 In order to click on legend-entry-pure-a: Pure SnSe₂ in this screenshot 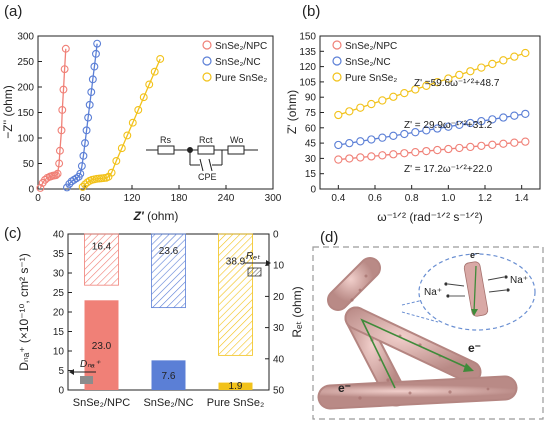, I will do `click(241, 78)`.